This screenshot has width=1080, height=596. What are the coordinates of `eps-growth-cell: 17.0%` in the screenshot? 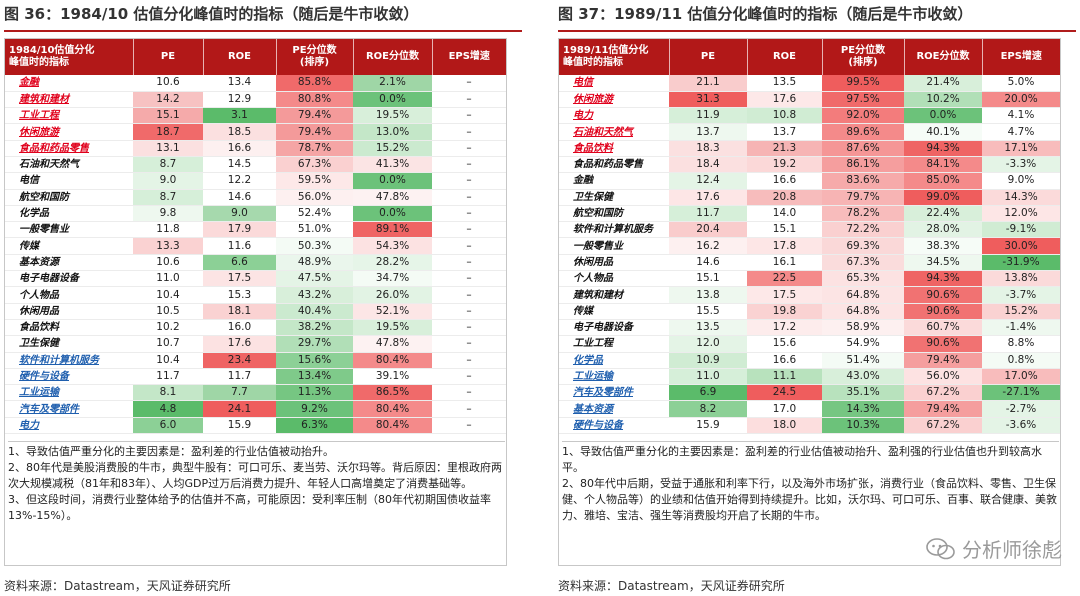 It's located at (1021, 377).